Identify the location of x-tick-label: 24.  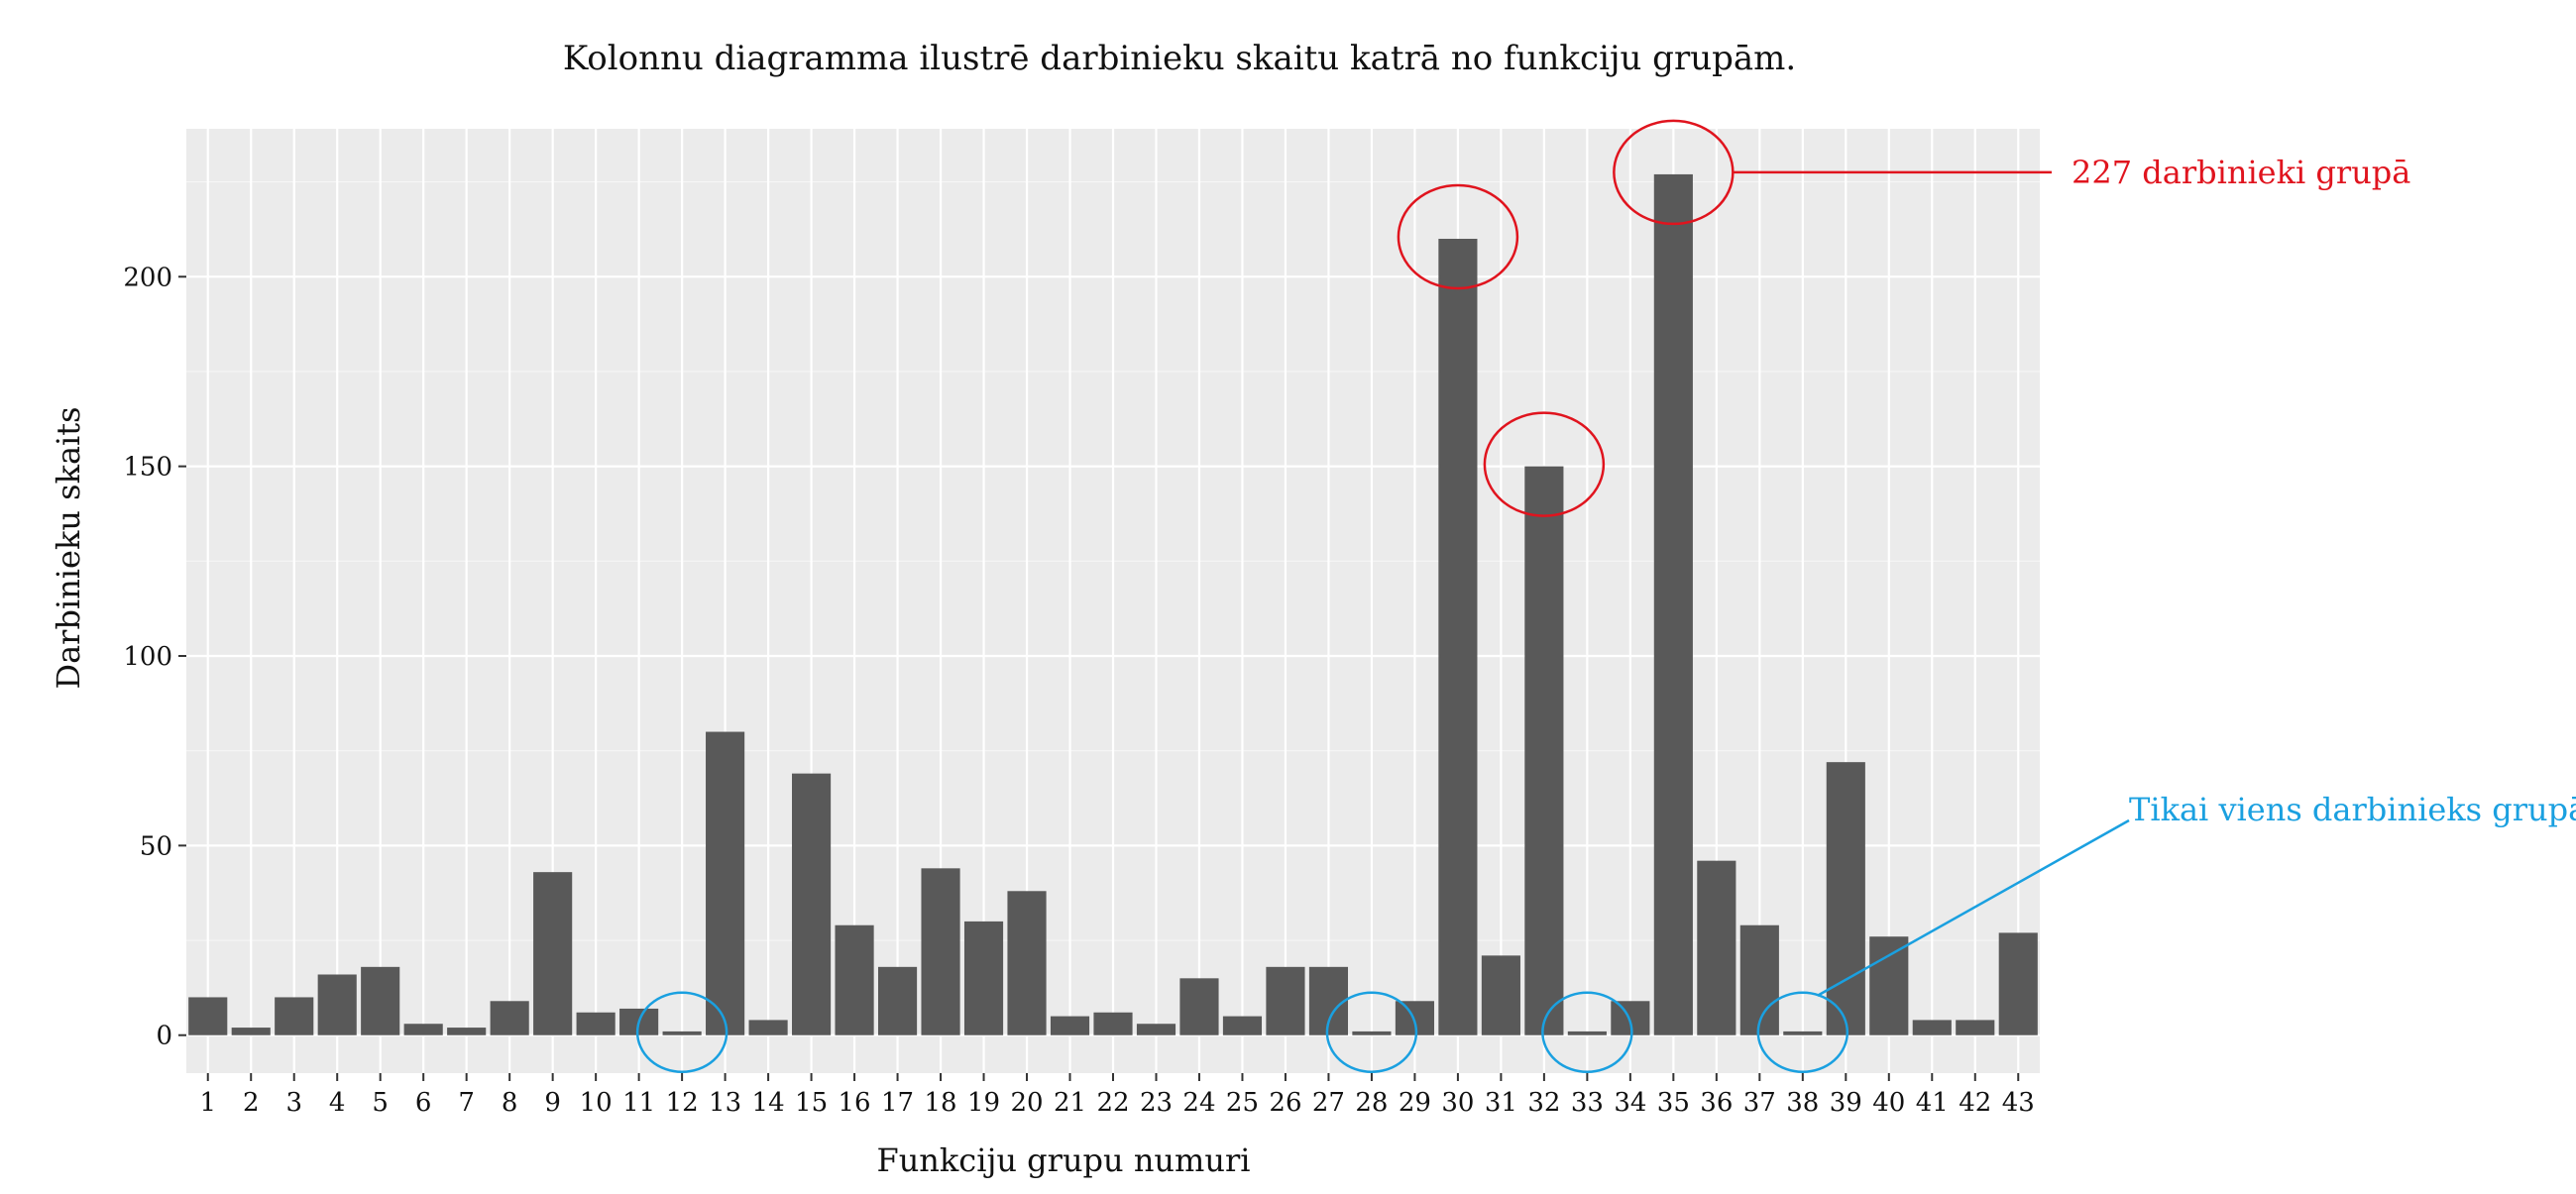
(1198, 1103).